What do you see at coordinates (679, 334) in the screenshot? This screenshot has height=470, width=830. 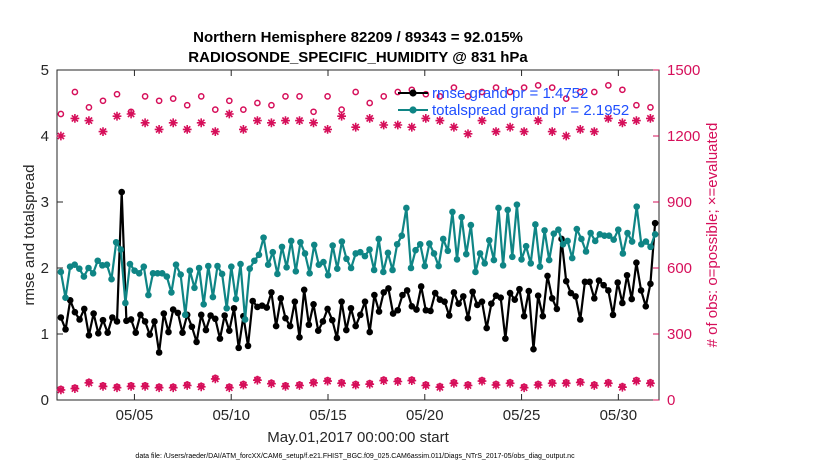 I see `y-right-tick-label: 300` at bounding box center [679, 334].